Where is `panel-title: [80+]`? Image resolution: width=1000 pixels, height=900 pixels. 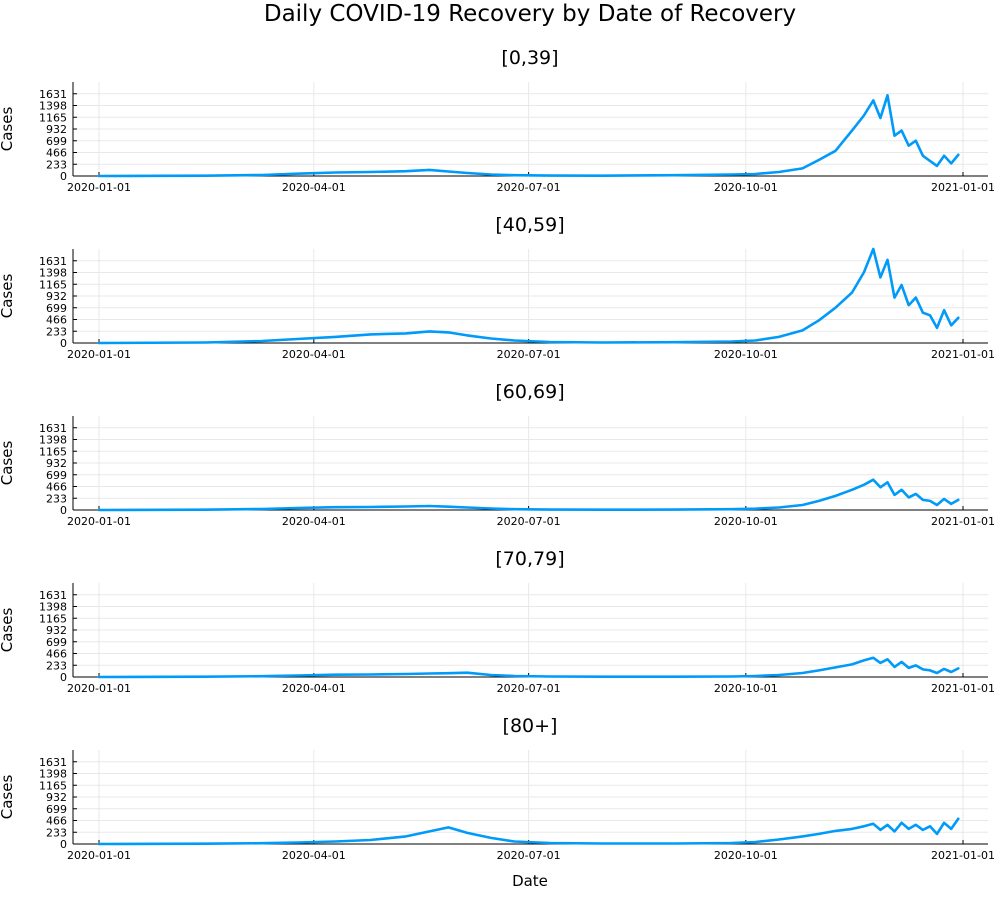
panel-title: [80+] is located at coordinates (530, 726).